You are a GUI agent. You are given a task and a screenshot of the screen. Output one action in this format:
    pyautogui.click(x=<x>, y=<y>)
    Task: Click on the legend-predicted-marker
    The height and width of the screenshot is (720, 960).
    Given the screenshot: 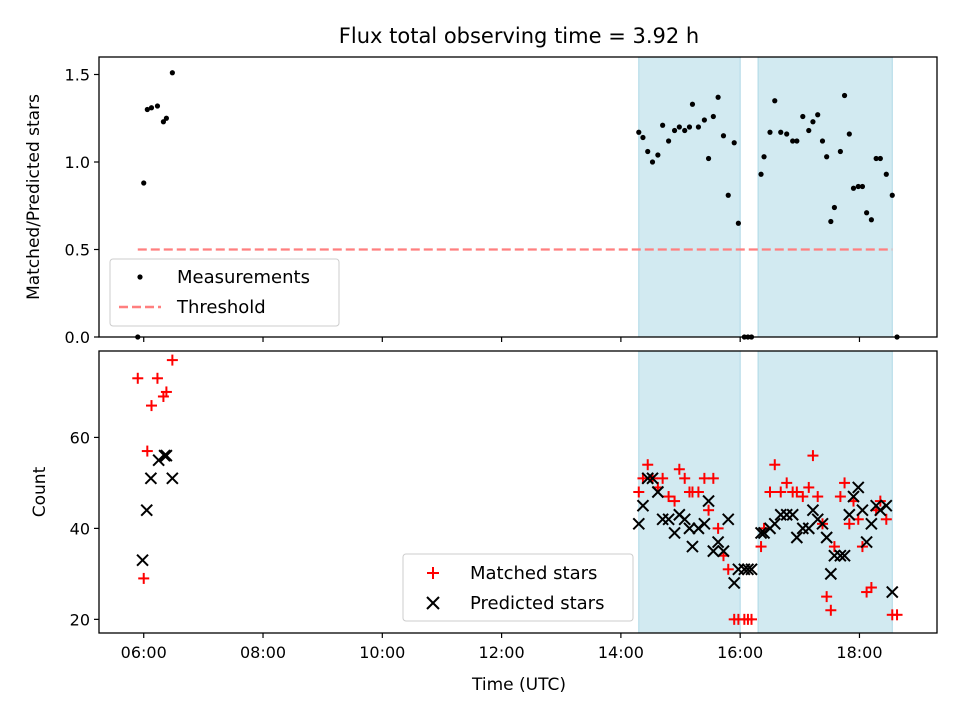 What is the action you would take?
    pyautogui.click(x=433, y=603)
    